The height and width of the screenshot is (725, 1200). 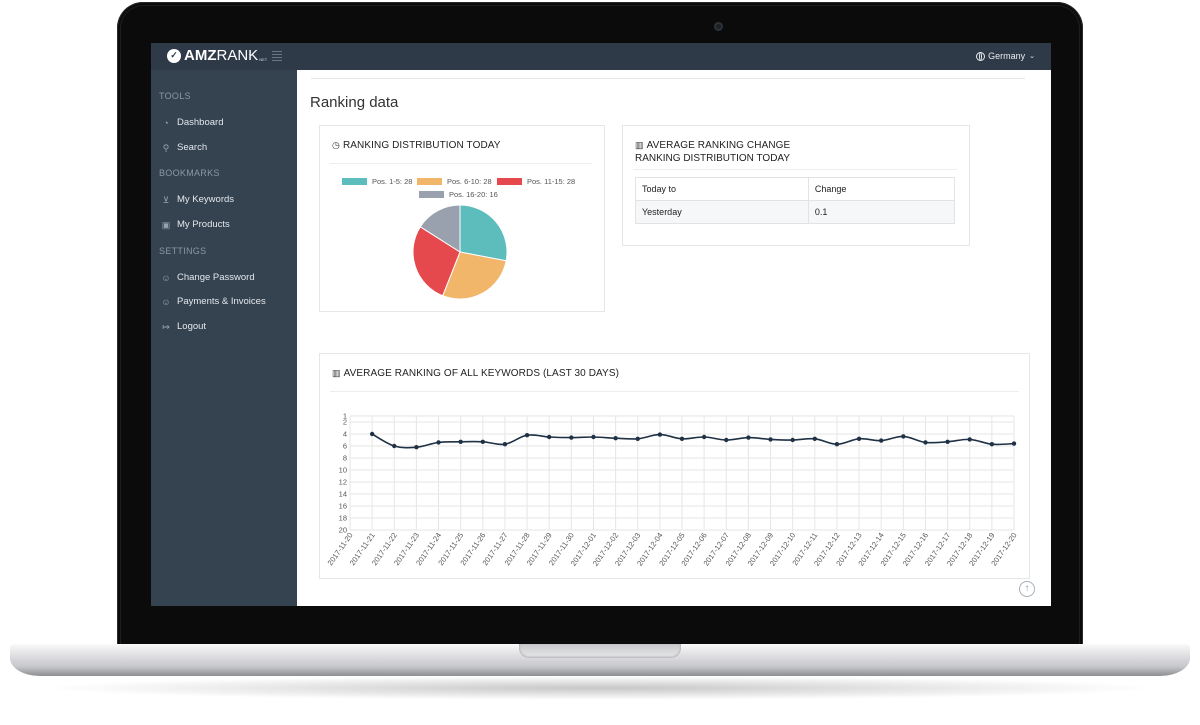 I want to click on sidebar-item-payments-invoices: ☺ Payments & Invoices, so click(x=213, y=301).